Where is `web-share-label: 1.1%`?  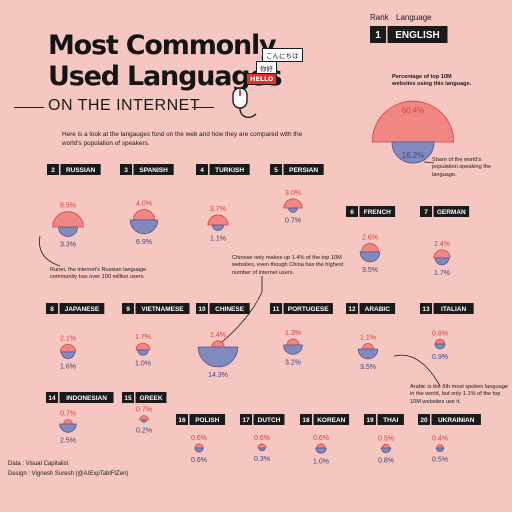 web-share-label: 1.1% is located at coordinates (368, 337).